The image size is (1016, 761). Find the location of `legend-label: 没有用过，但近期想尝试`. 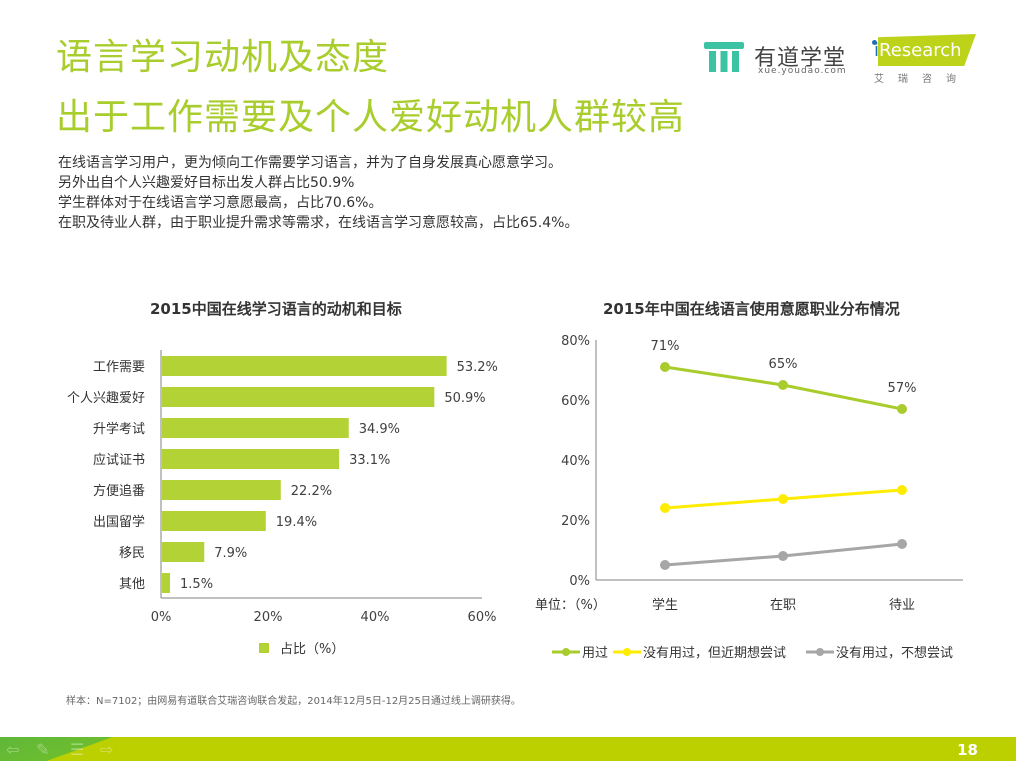

legend-label: 没有用过，但近期想尝试 is located at coordinates (714, 653).